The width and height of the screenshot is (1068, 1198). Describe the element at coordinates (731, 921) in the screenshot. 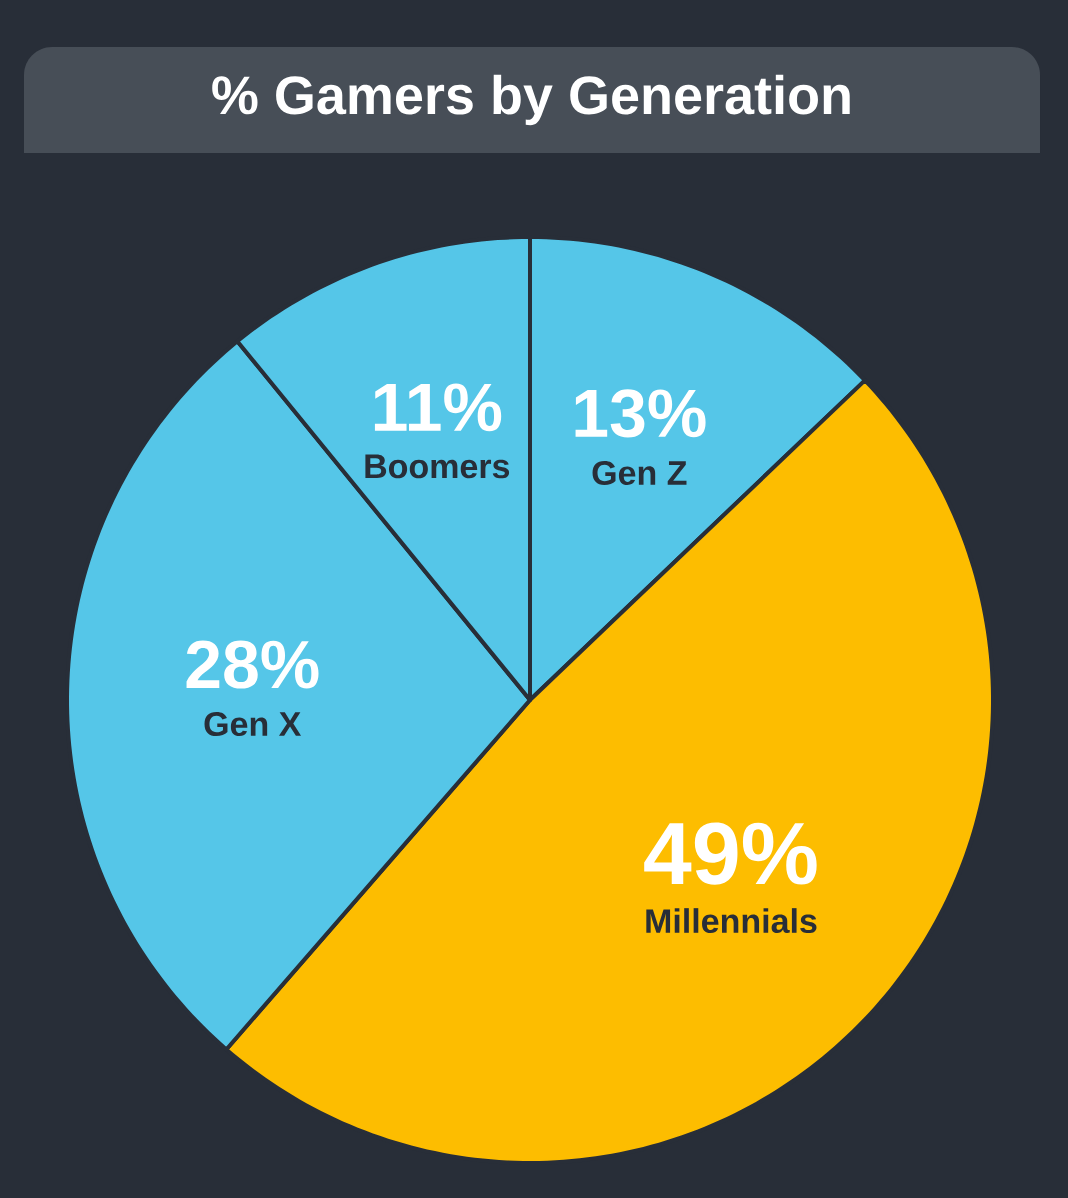

I see `slice-label: Millennials` at that location.